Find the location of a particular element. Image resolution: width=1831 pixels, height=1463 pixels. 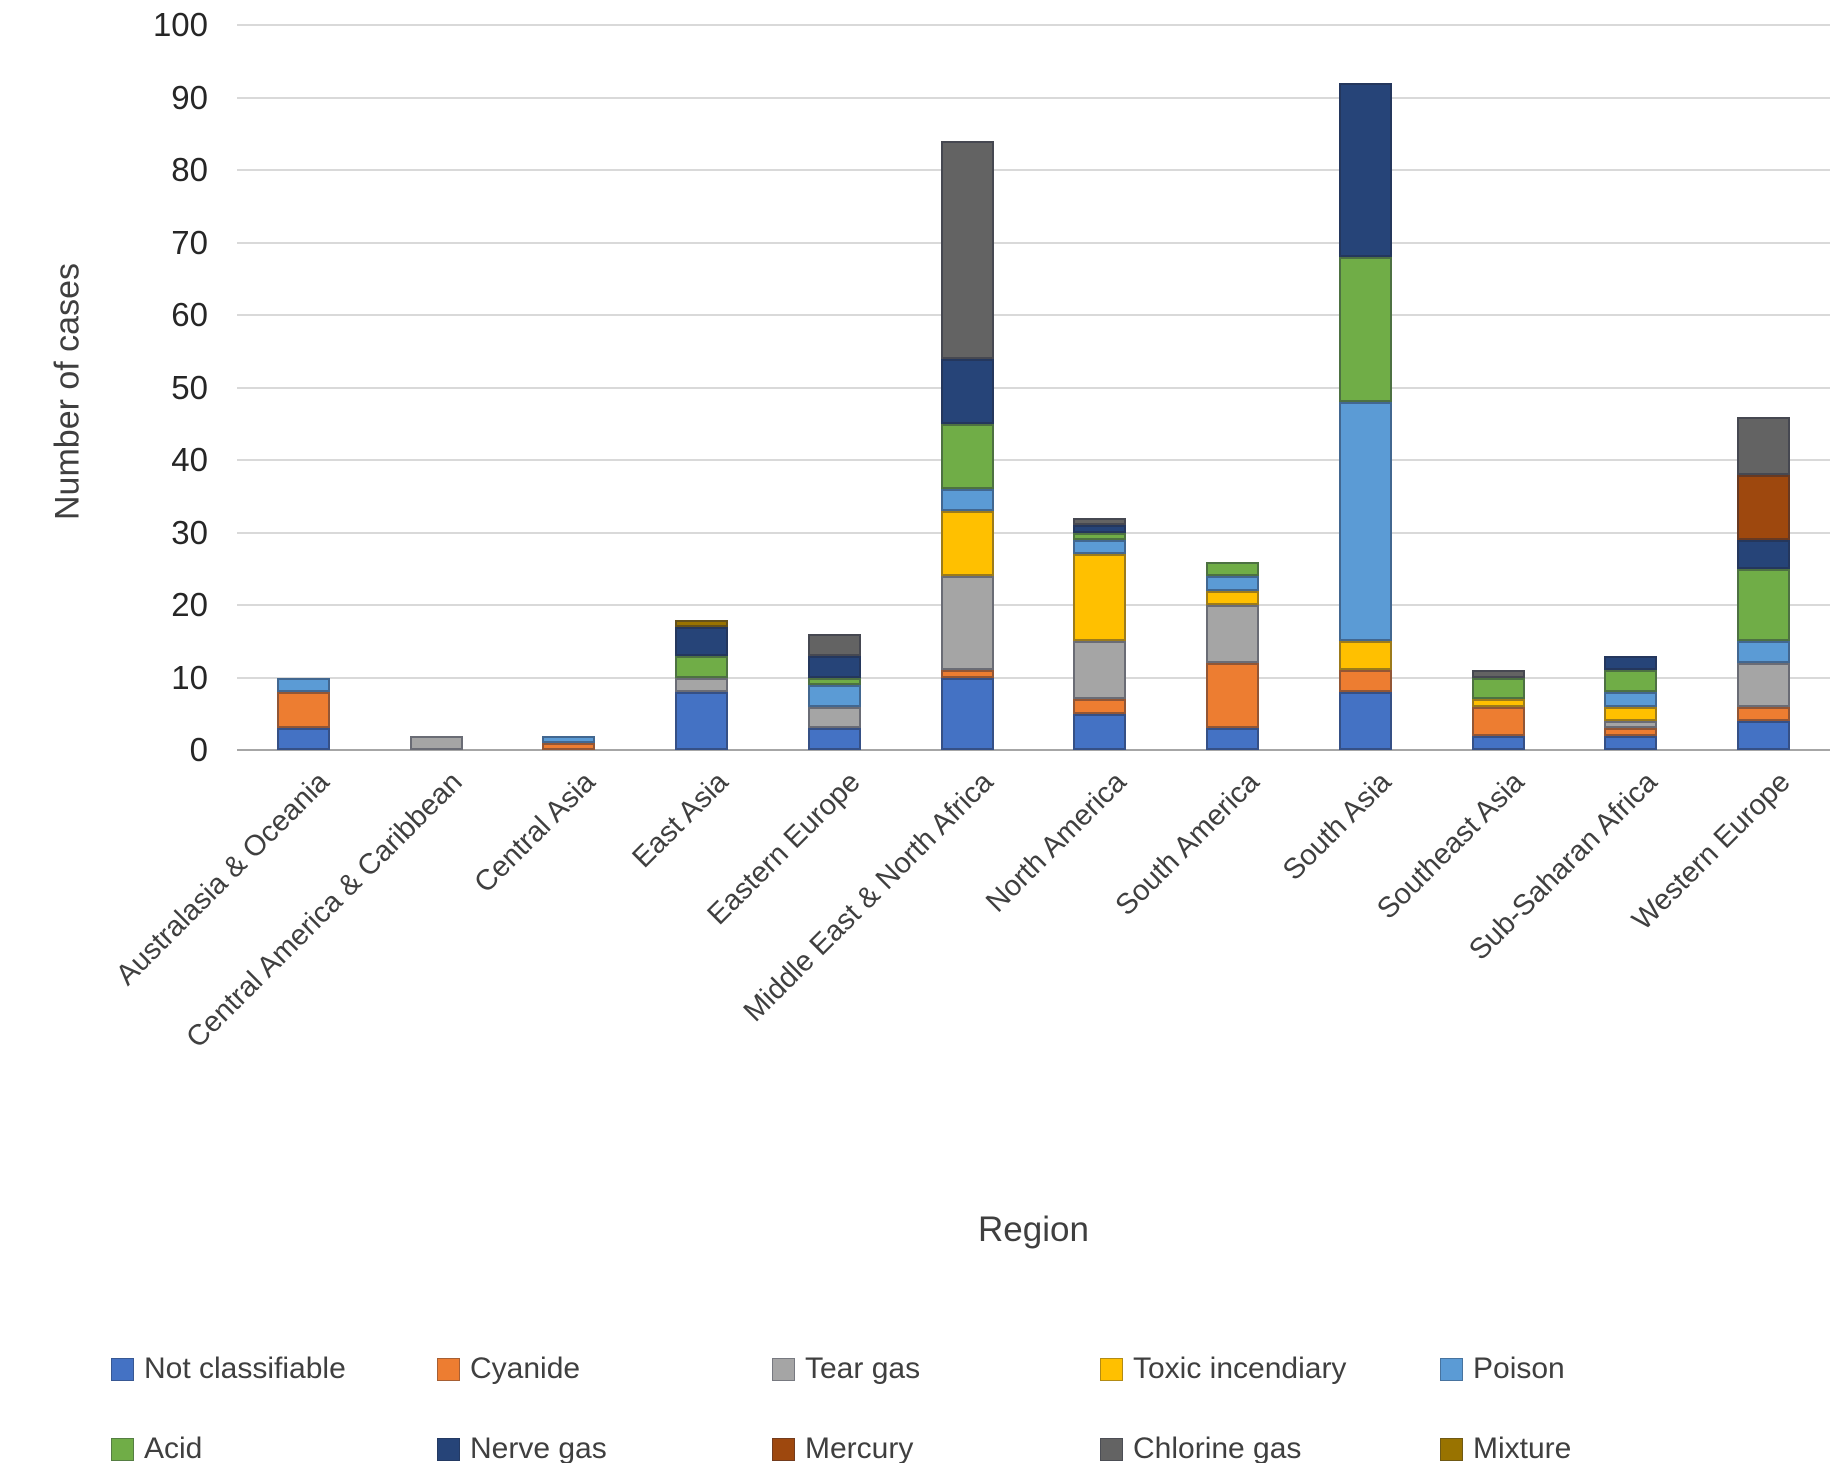

x-category-label: North America is located at coordinates (1056, 842).